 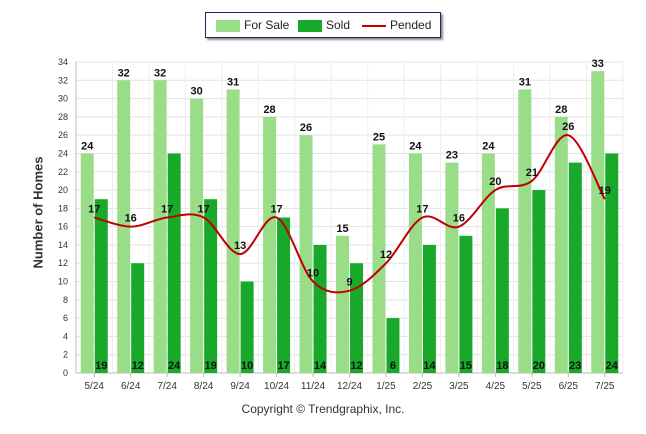 I want to click on data-label-pended: 12, so click(x=386, y=255).